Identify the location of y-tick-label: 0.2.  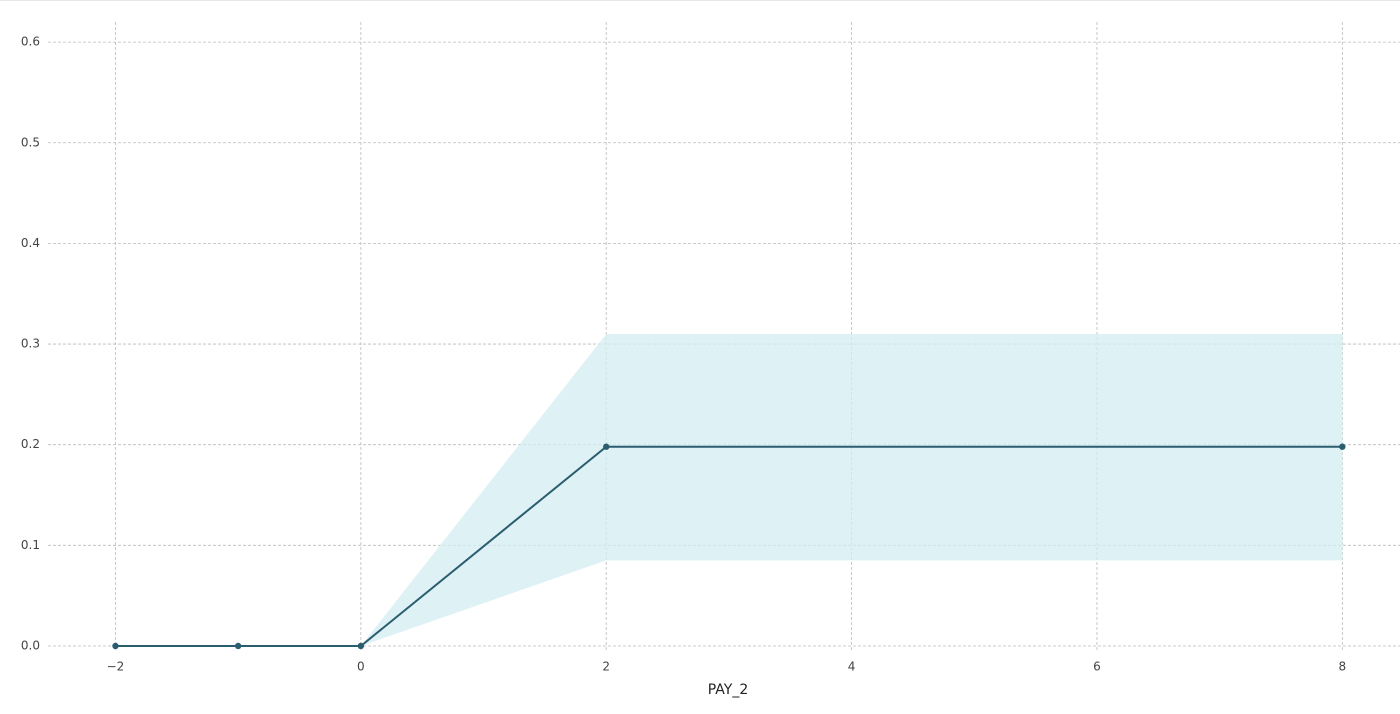
(30, 444).